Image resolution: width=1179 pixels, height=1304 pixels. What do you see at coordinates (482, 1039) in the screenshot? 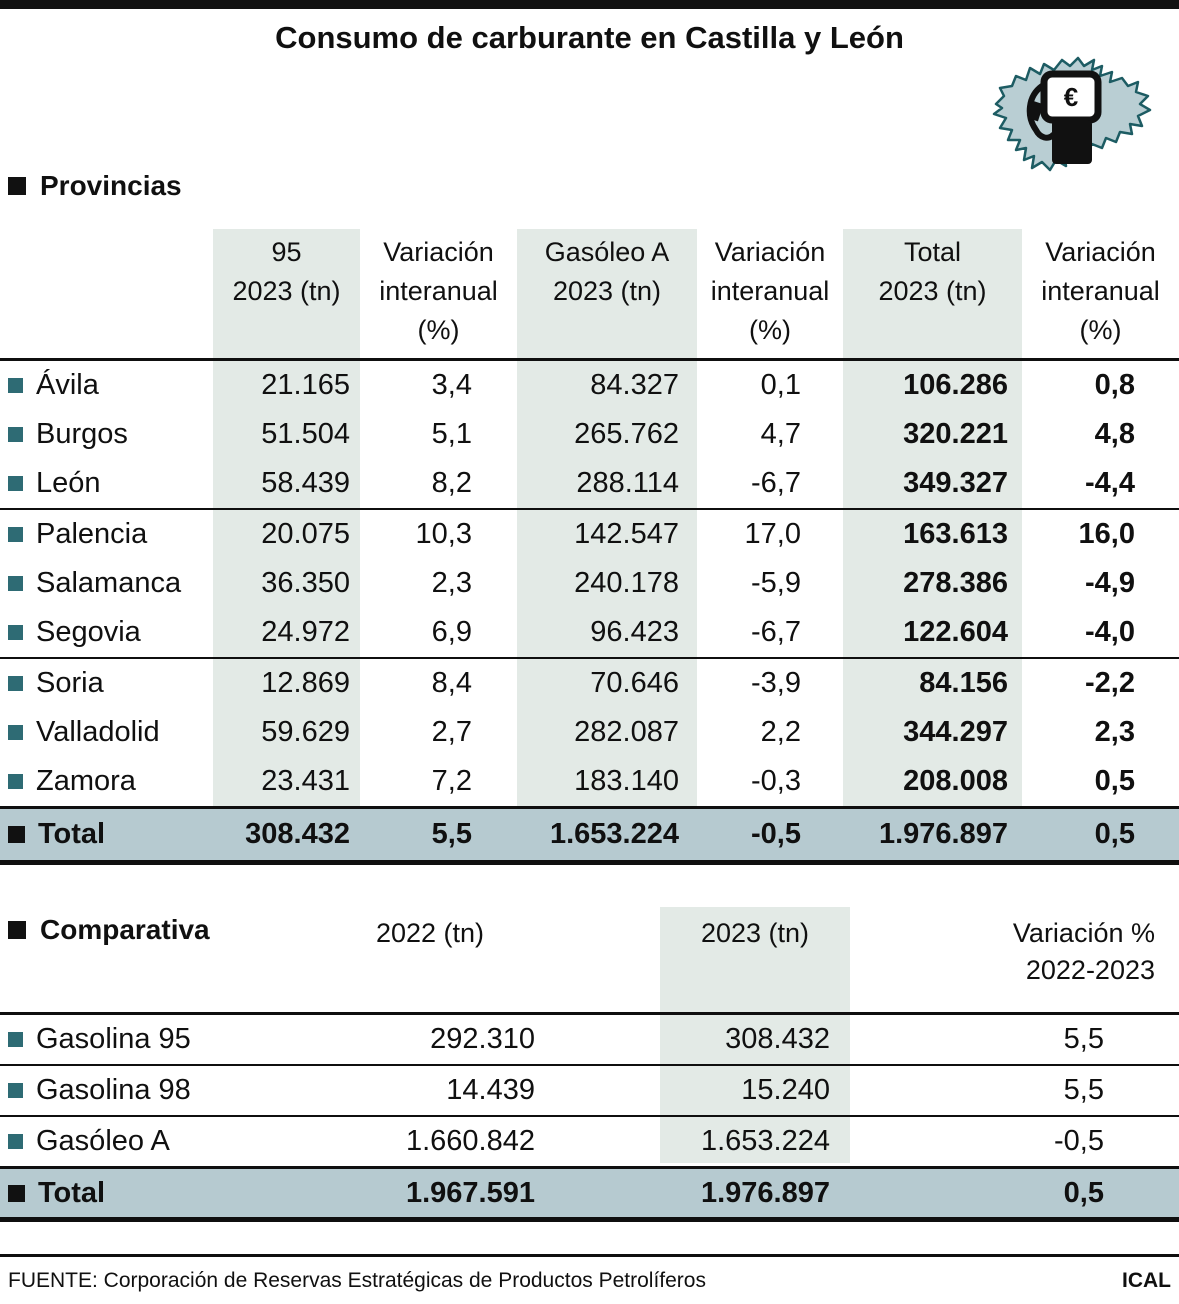
I see `value-2022: 292.310` at bounding box center [482, 1039].